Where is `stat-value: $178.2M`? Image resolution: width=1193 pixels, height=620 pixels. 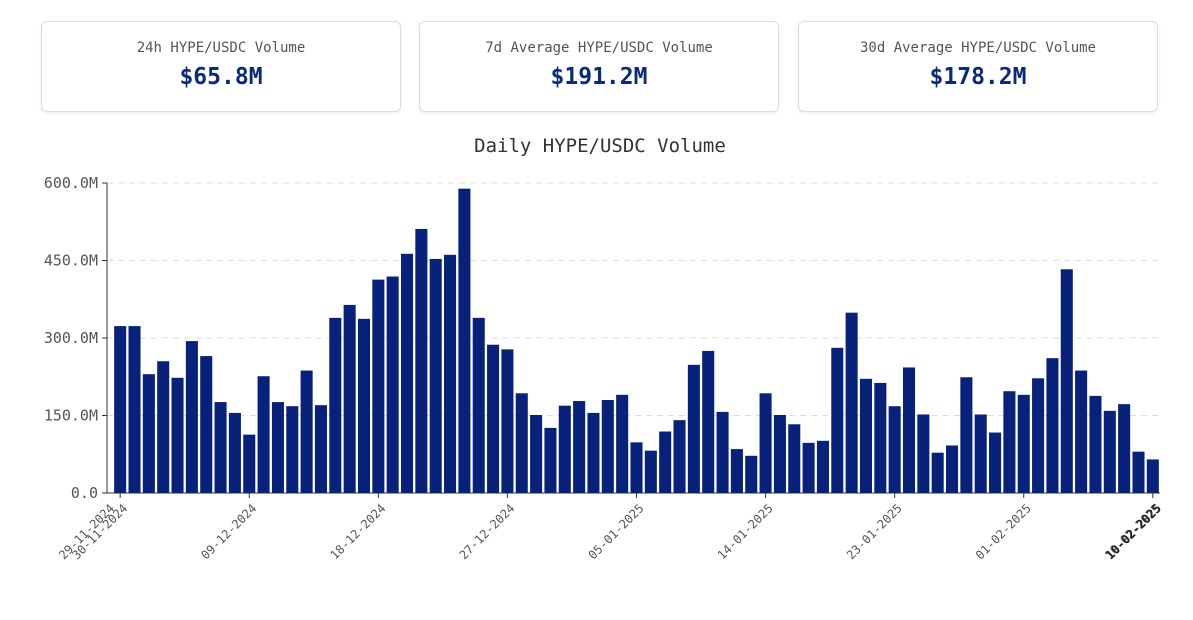 stat-value: $178.2M is located at coordinates (978, 77).